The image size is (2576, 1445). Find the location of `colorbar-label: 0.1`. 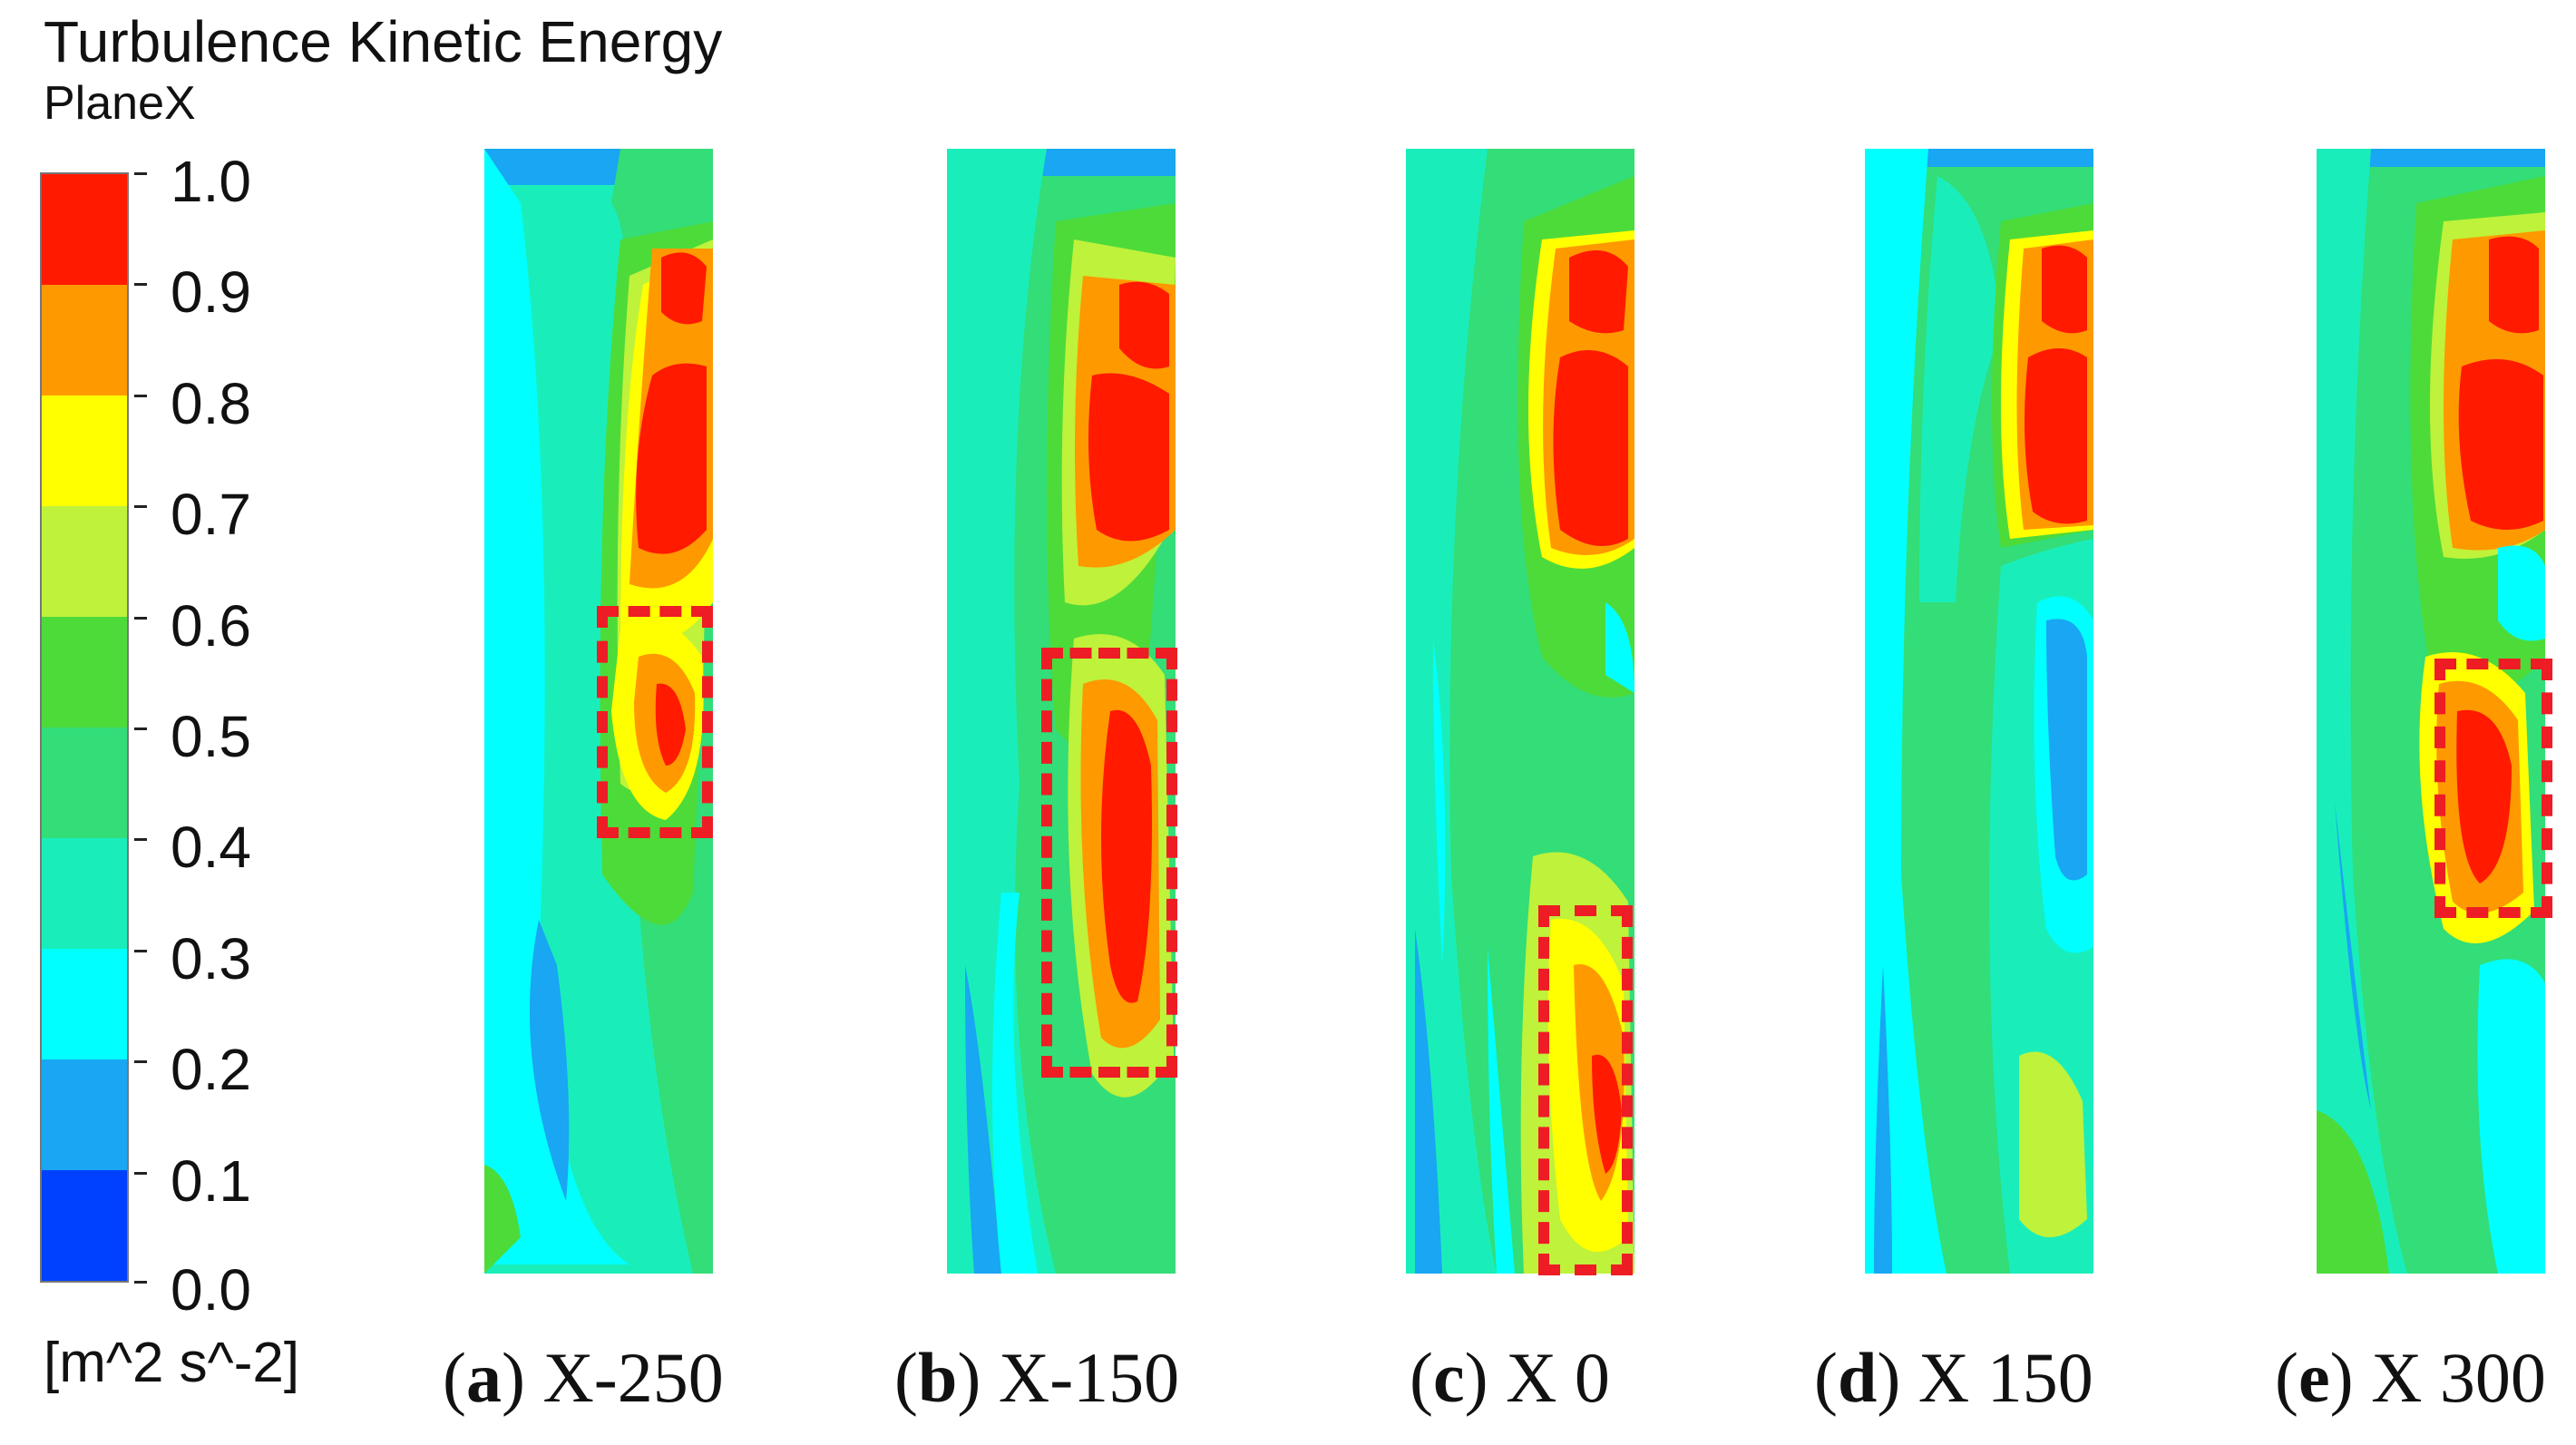

colorbar-label: 0.1 is located at coordinates (211, 1181).